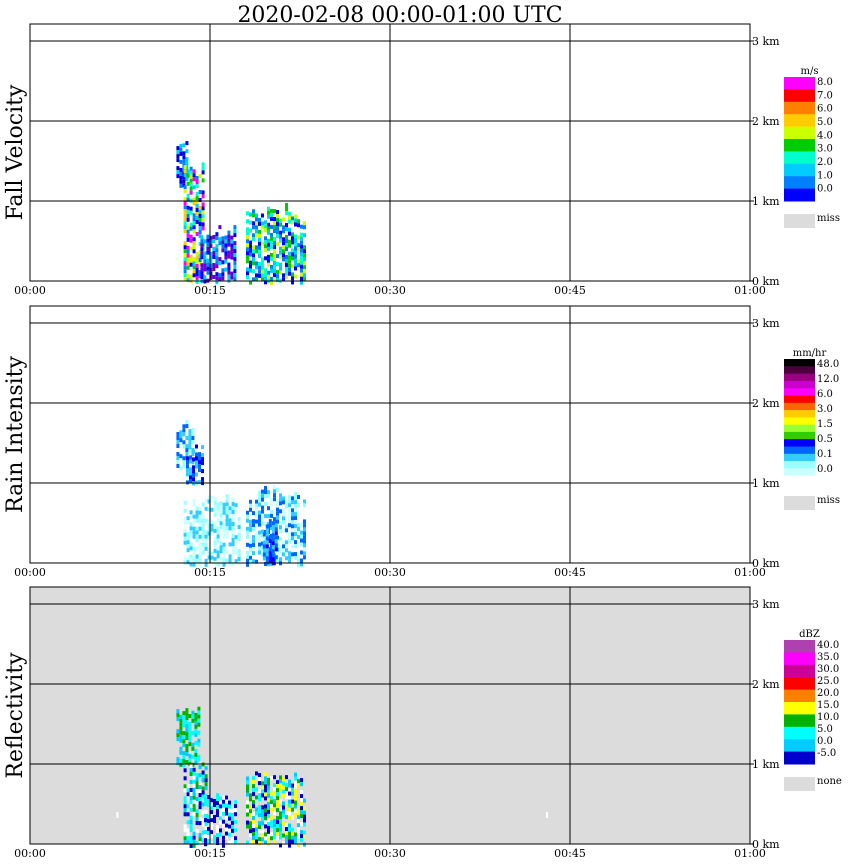 The height and width of the screenshot is (868, 850). What do you see at coordinates (825, 82) in the screenshot?
I see `colorbar-label: 8.0` at bounding box center [825, 82].